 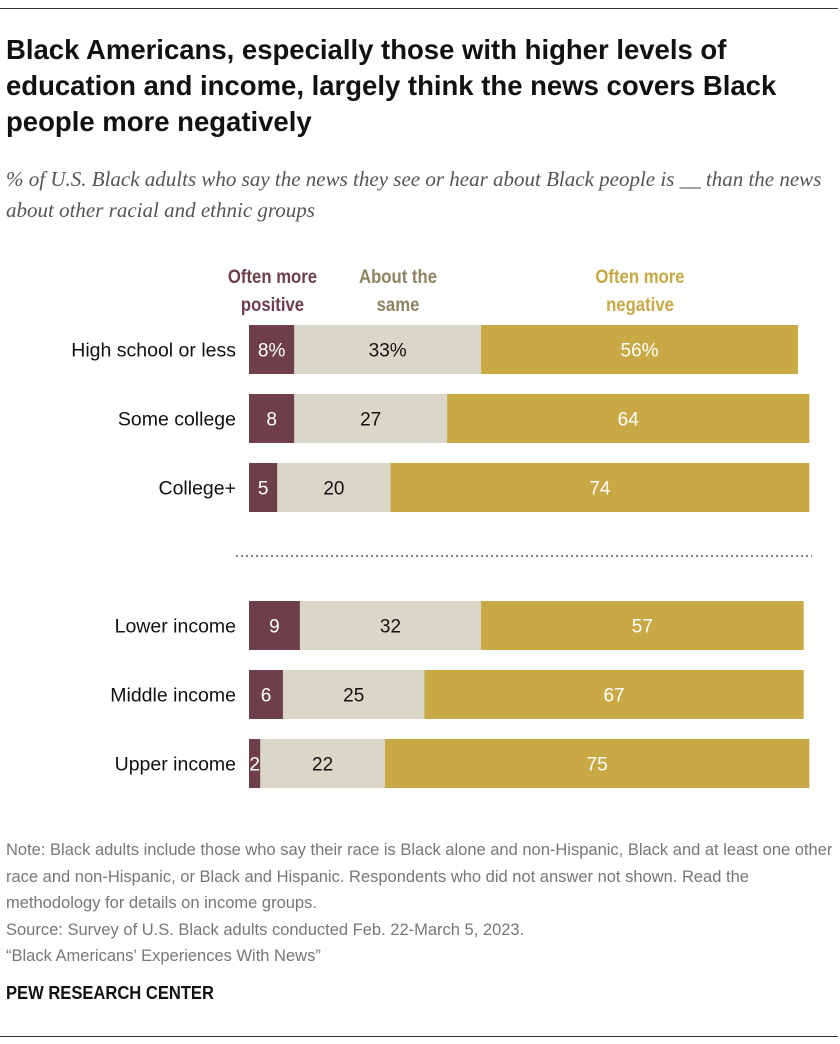 I want to click on data-label: 75, so click(x=597, y=765).